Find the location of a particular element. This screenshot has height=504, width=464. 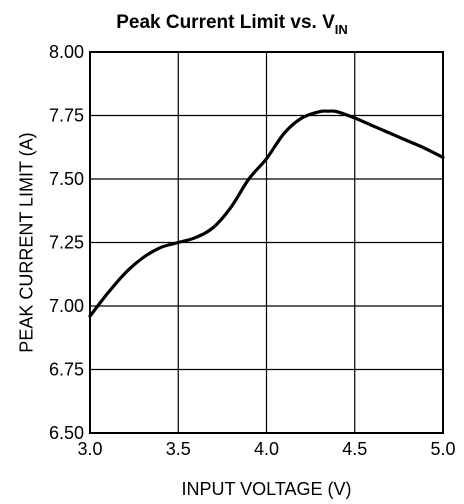

chart-title-main: Peak Current Limit vs. V is located at coordinates (225, 22).